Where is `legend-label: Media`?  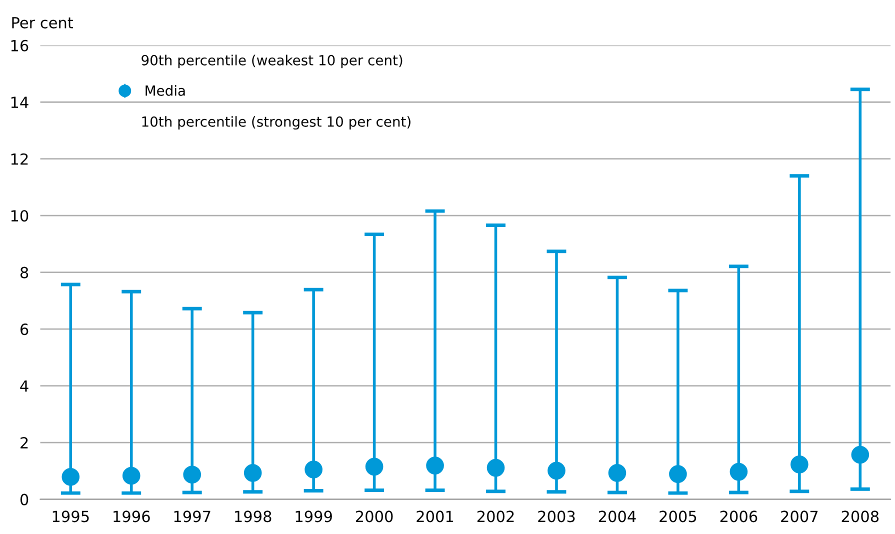
legend-label: Media is located at coordinates (165, 90).